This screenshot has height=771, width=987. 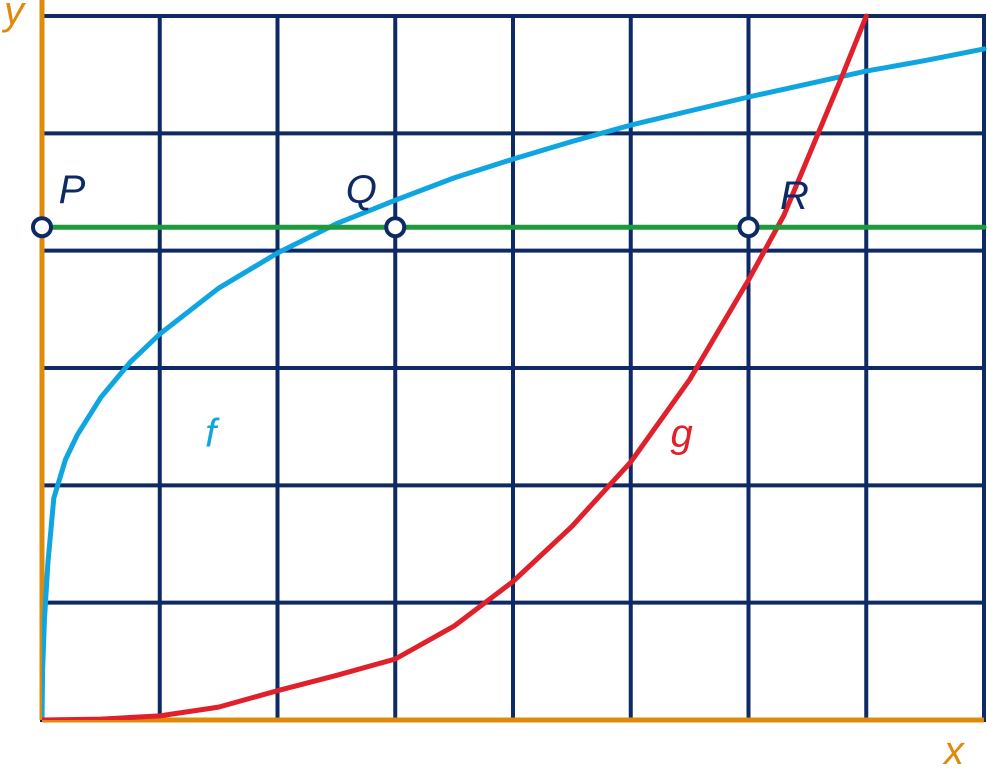 What do you see at coordinates (794, 196) in the screenshot?
I see `point-label-r: R` at bounding box center [794, 196].